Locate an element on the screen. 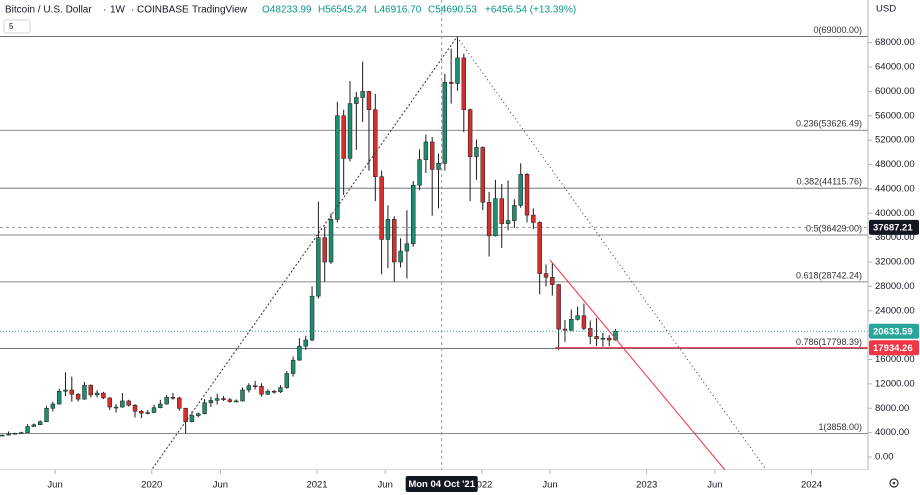  gear-center is located at coordinates (894, 483).